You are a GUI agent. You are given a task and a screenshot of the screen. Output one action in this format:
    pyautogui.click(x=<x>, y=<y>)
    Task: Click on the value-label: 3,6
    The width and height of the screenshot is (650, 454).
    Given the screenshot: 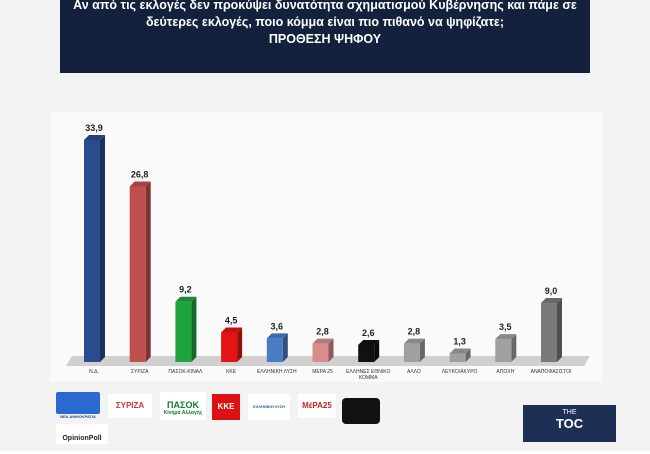 What is the action you would take?
    pyautogui.click(x=277, y=326)
    